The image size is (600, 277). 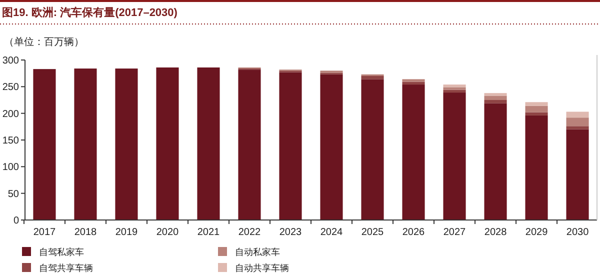 I want to click on x-tick-label: 2019, so click(x=126, y=232).